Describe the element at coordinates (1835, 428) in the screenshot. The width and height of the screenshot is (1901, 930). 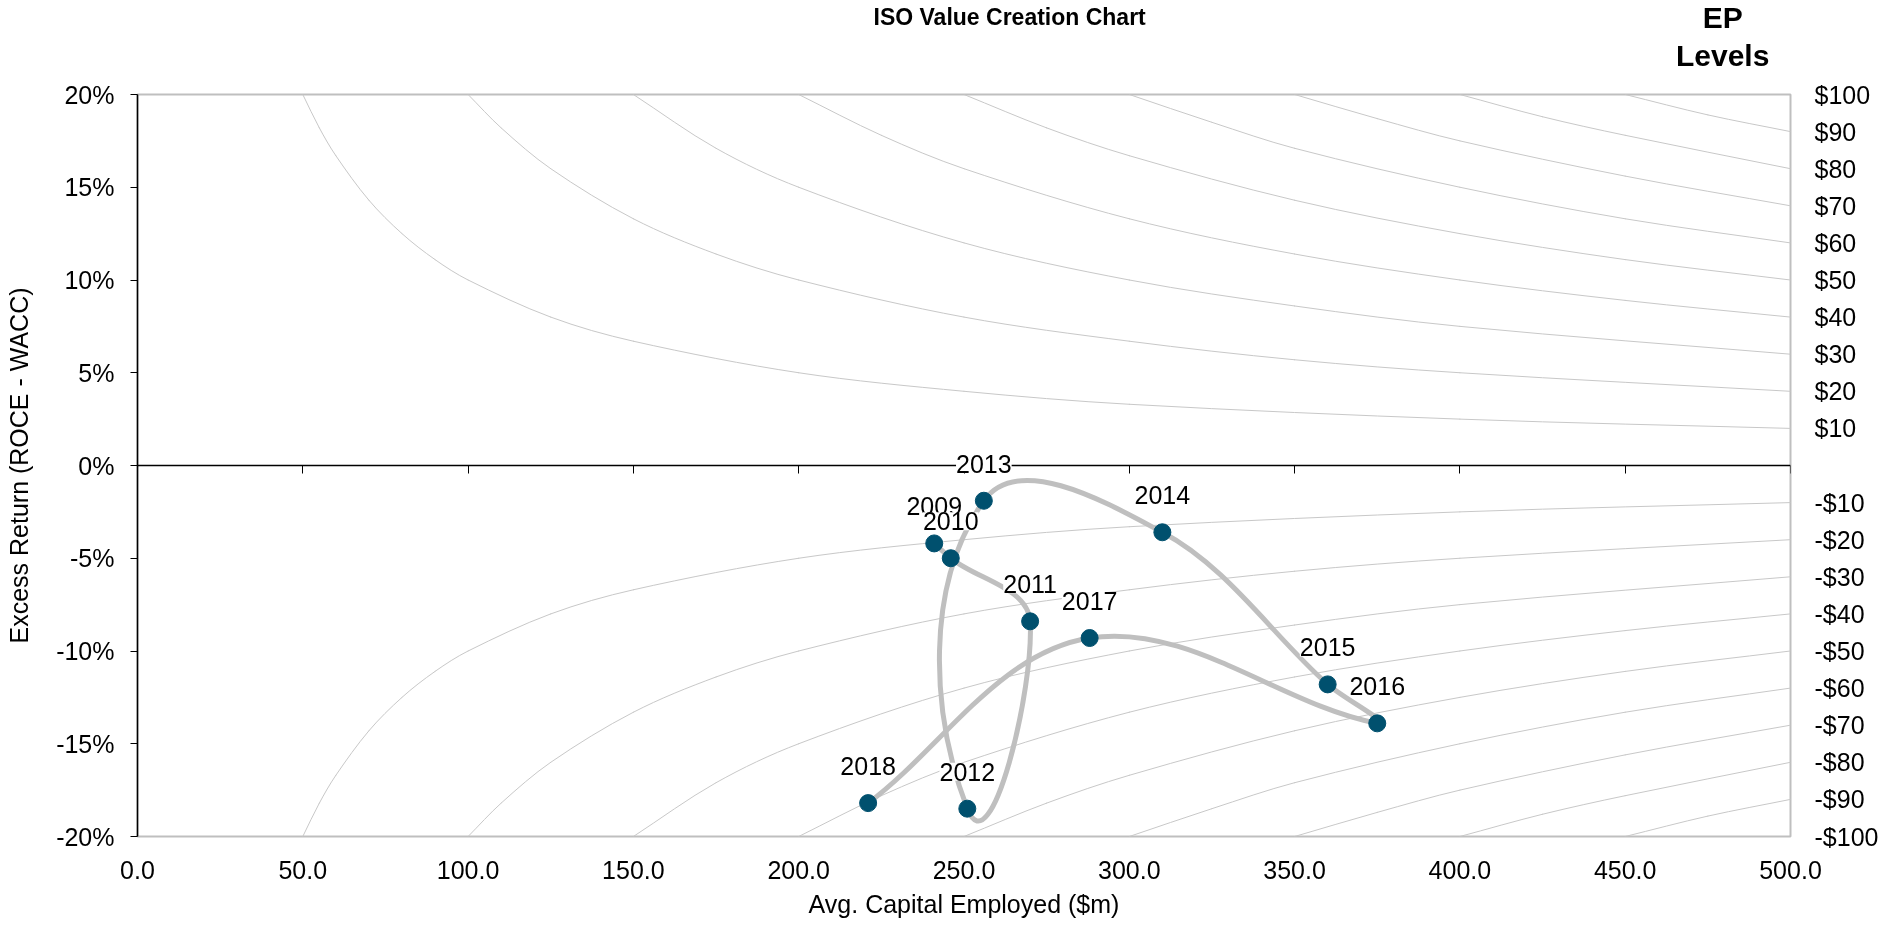
I see `y2-tick-label: $10` at that location.